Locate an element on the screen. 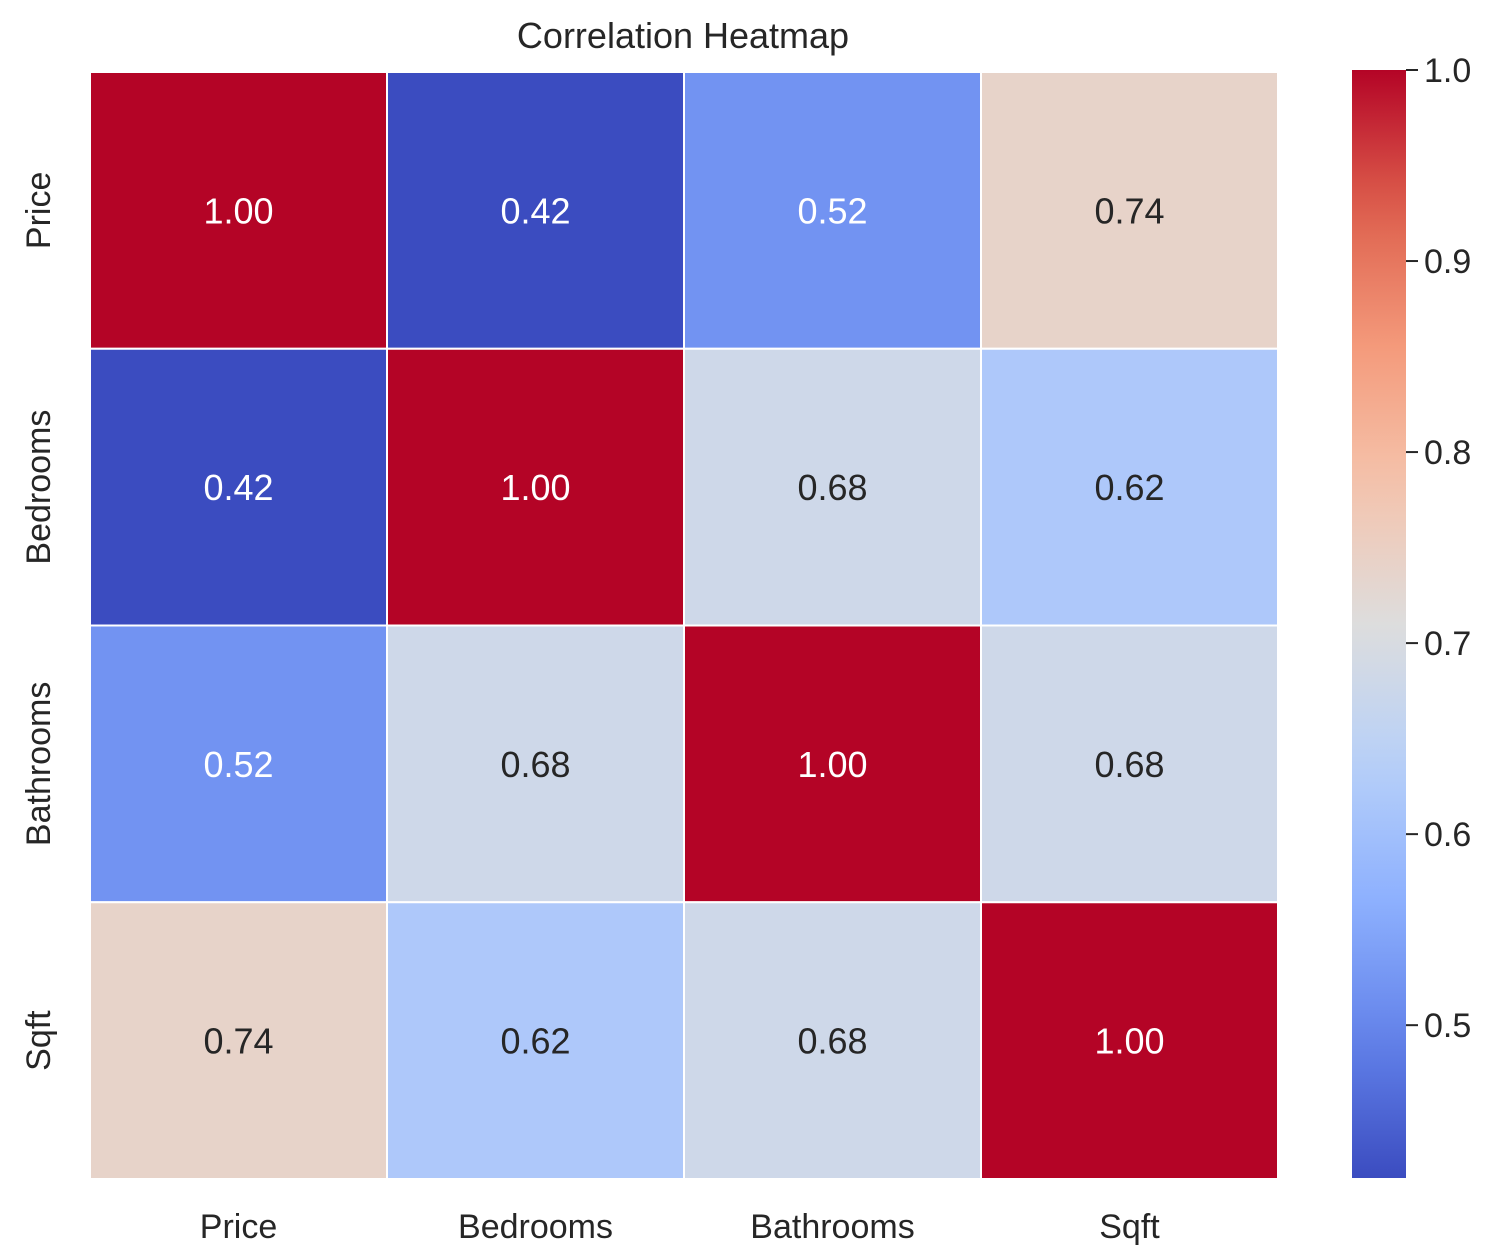 This screenshot has width=1506, height=1258. x-tick-label: Bedrooms is located at coordinates (535, 1227).